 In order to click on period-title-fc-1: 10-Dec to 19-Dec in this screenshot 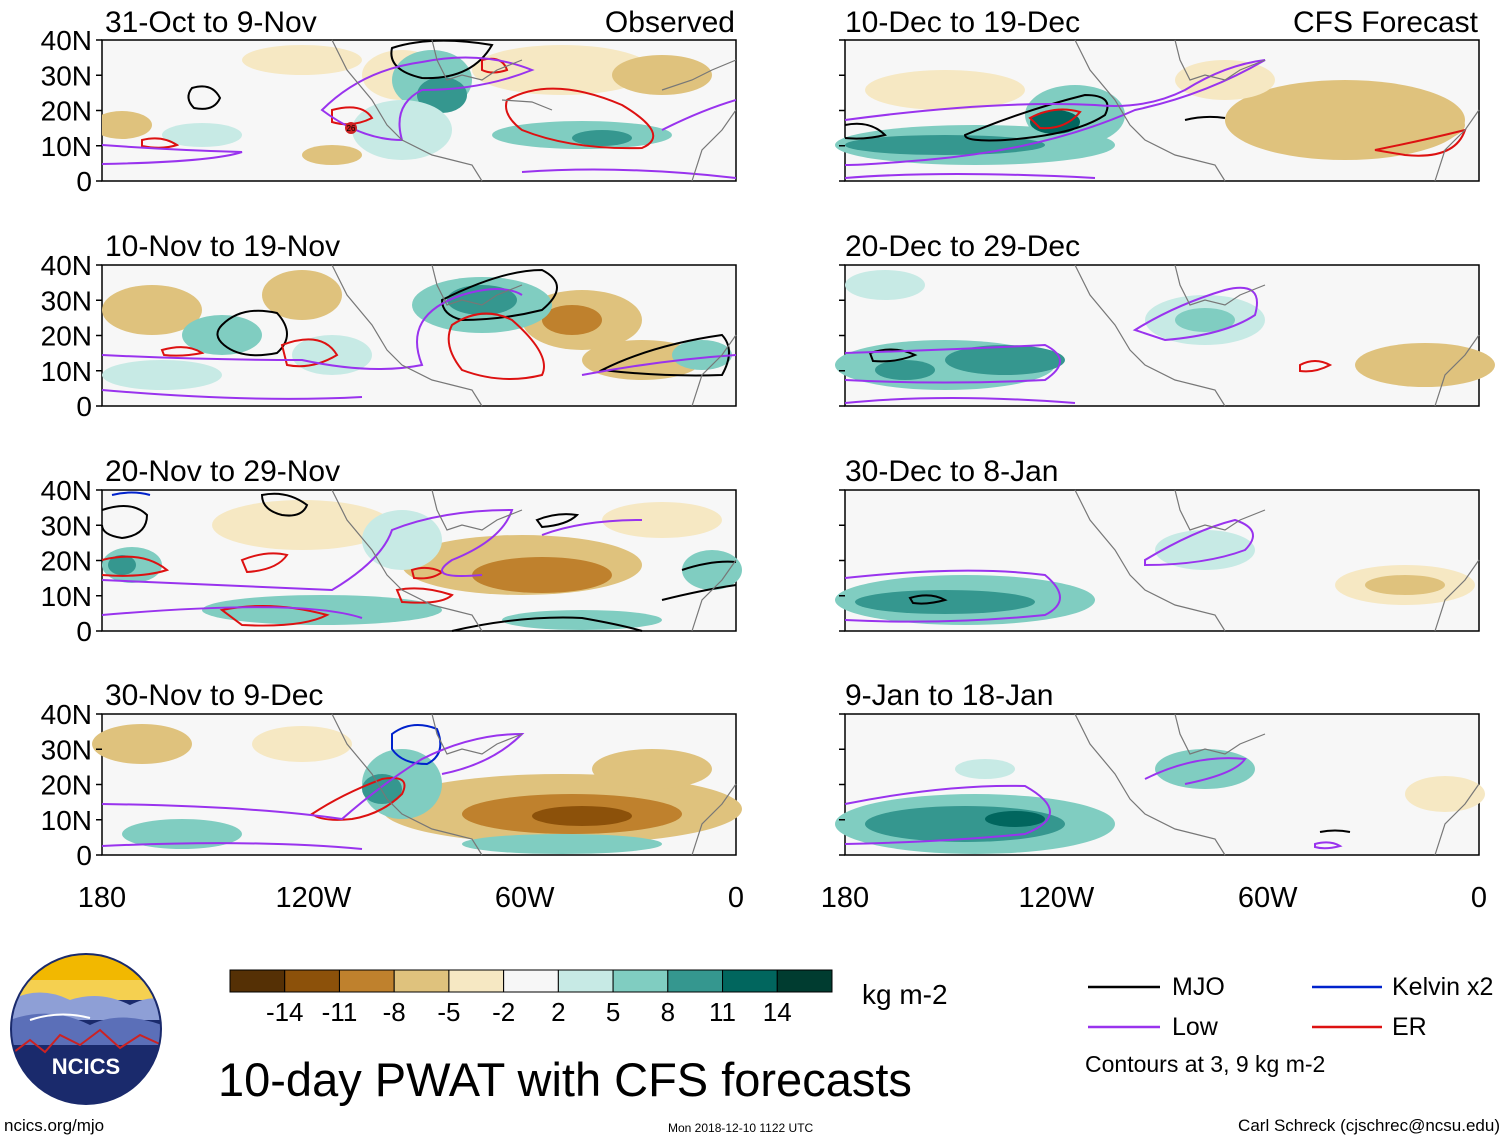, I will do `click(962, 22)`.